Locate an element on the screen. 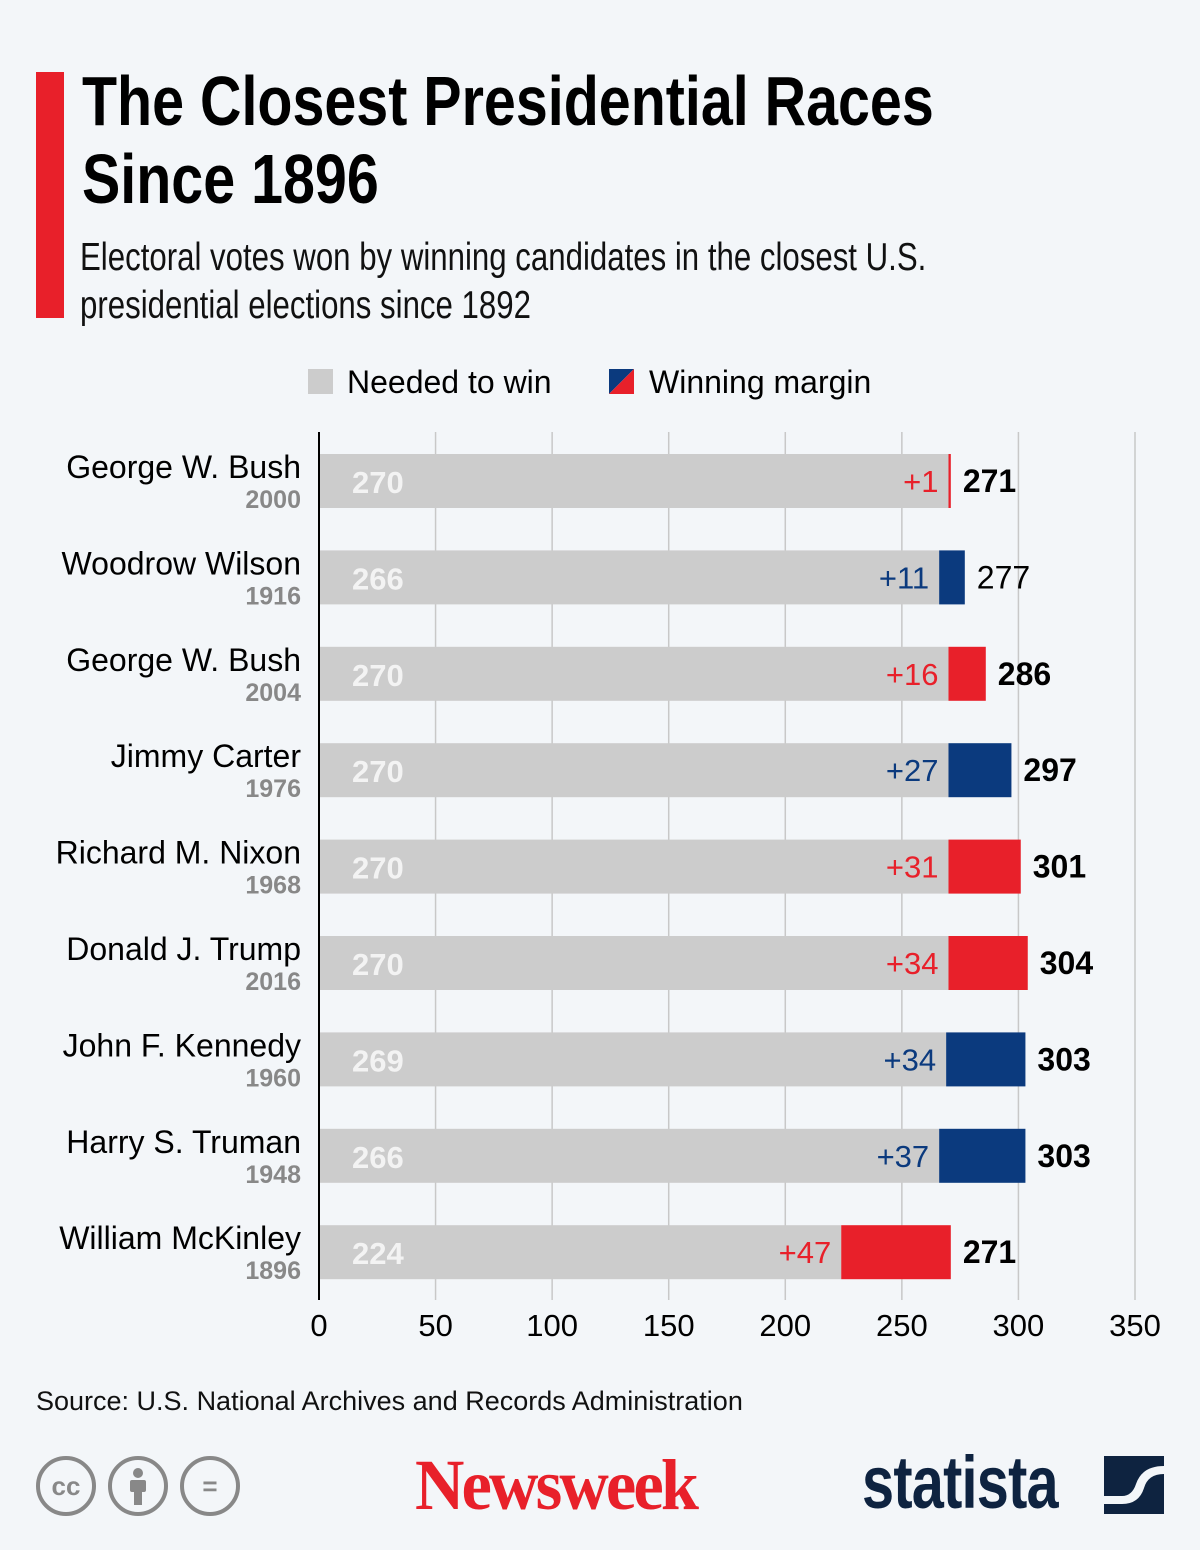  margin-label: +16 is located at coordinates (912, 674).